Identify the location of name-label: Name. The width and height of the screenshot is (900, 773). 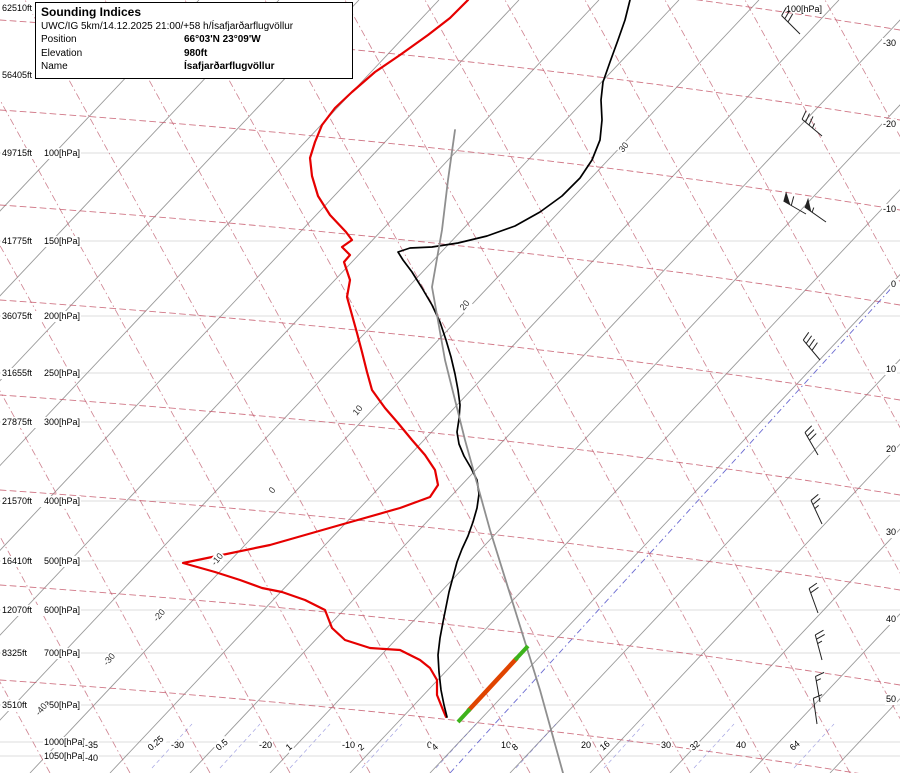
(54, 66).